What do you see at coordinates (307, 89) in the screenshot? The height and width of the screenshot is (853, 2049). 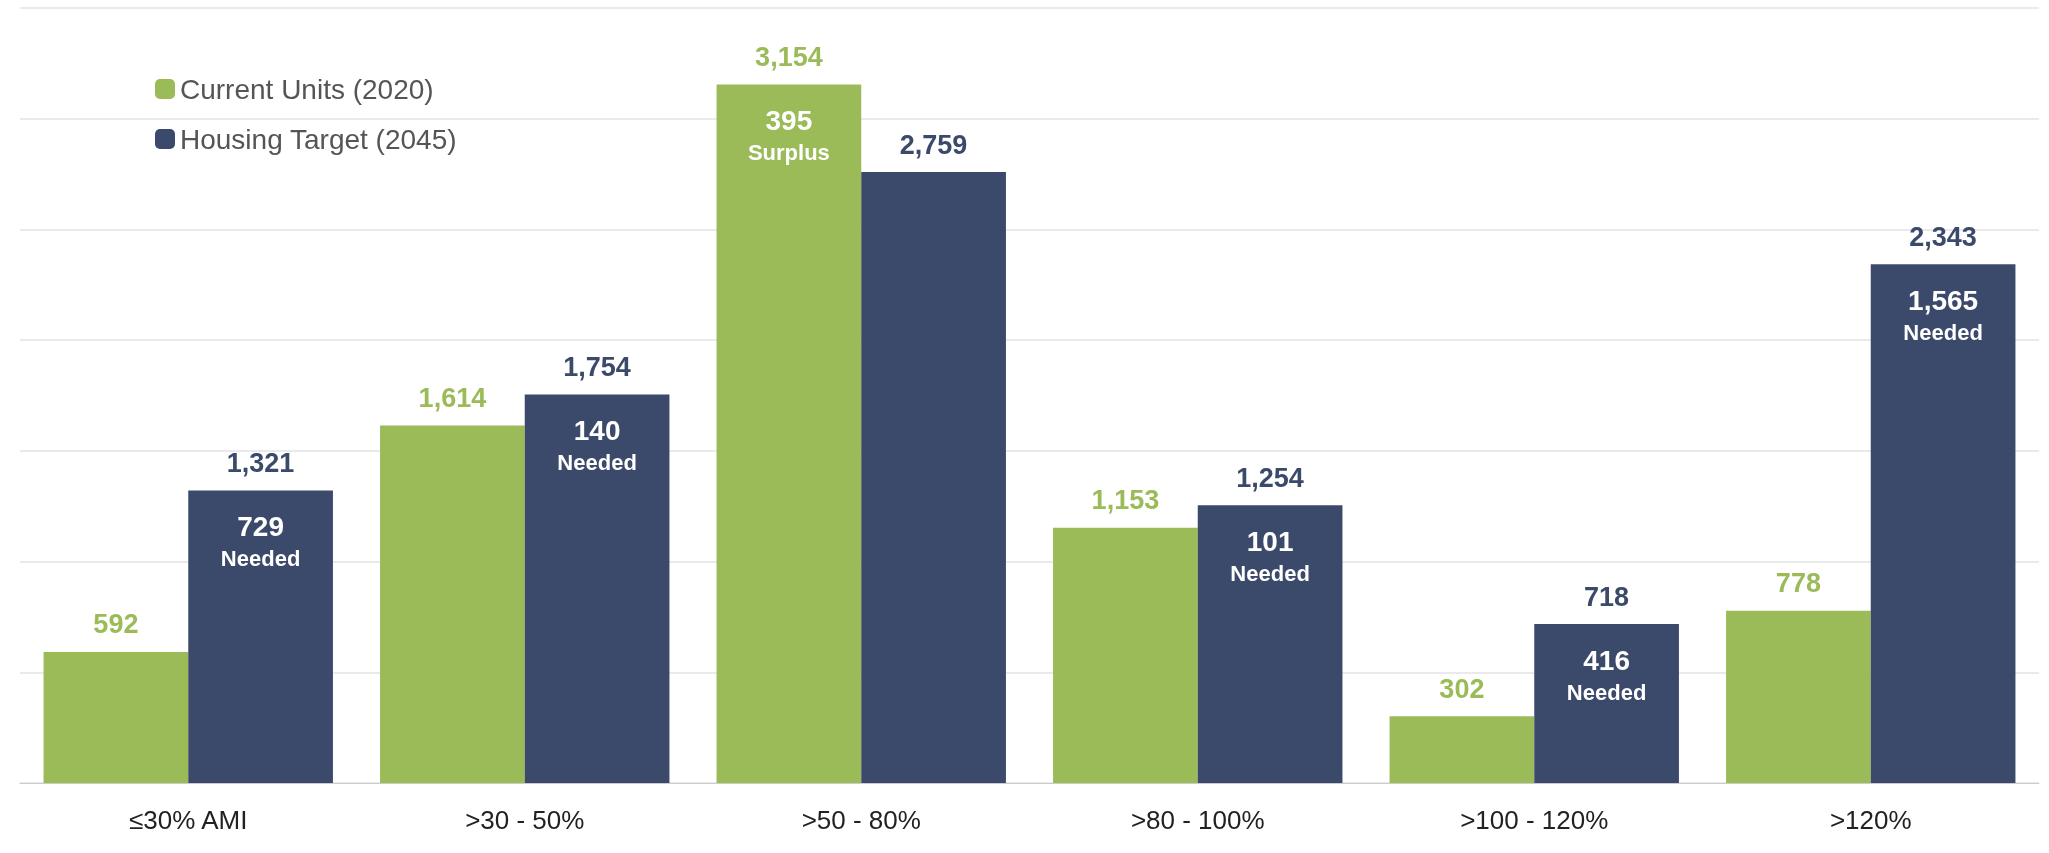 I see `legend-label: Current Units (2020)` at bounding box center [307, 89].